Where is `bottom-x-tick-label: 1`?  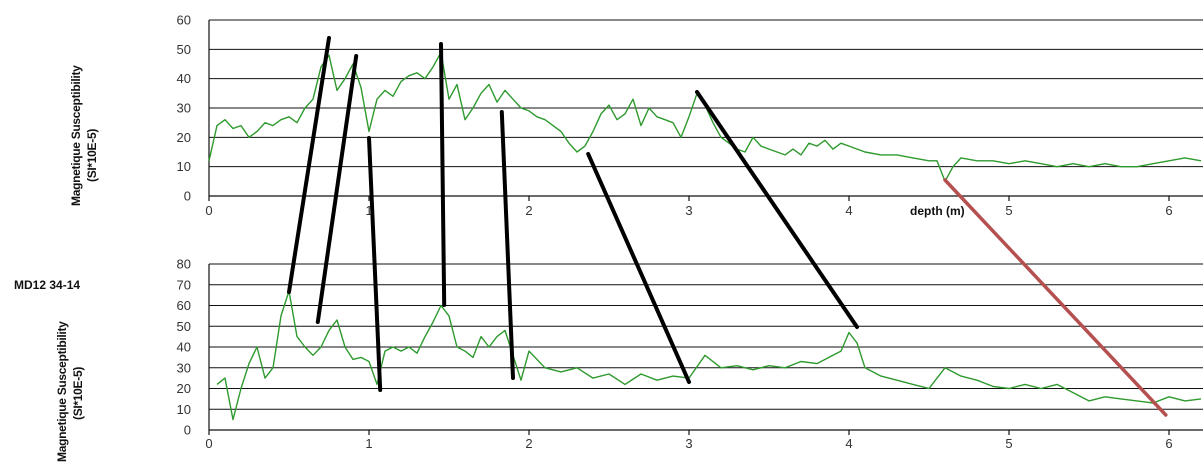
bottom-x-tick-label: 1 is located at coordinates (368, 443).